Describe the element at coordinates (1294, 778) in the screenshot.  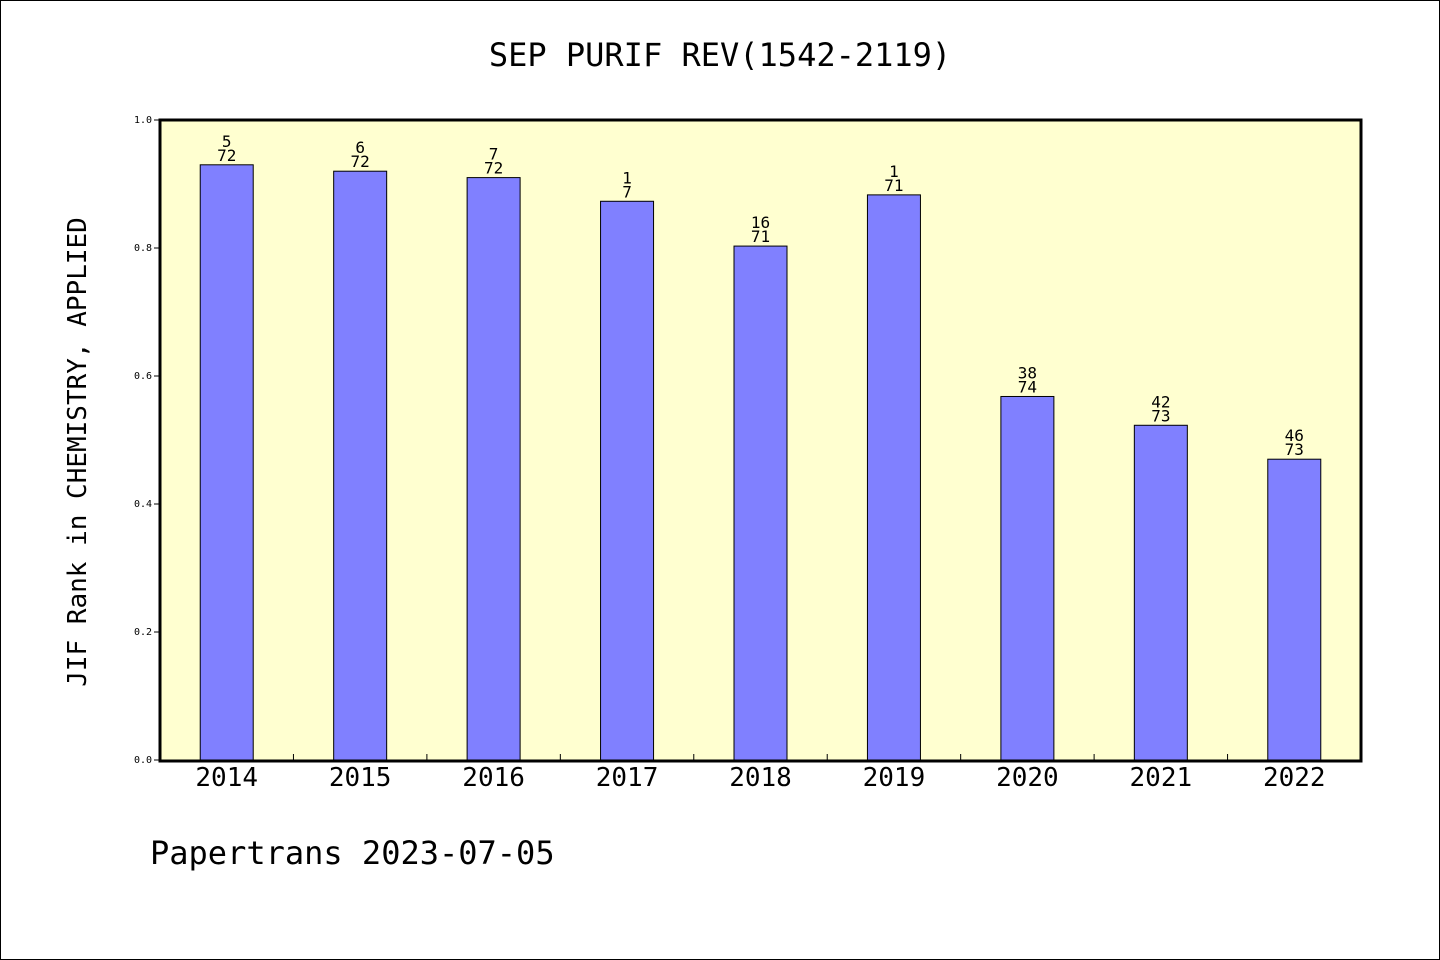
I see `x-tick-label: 2022` at that location.